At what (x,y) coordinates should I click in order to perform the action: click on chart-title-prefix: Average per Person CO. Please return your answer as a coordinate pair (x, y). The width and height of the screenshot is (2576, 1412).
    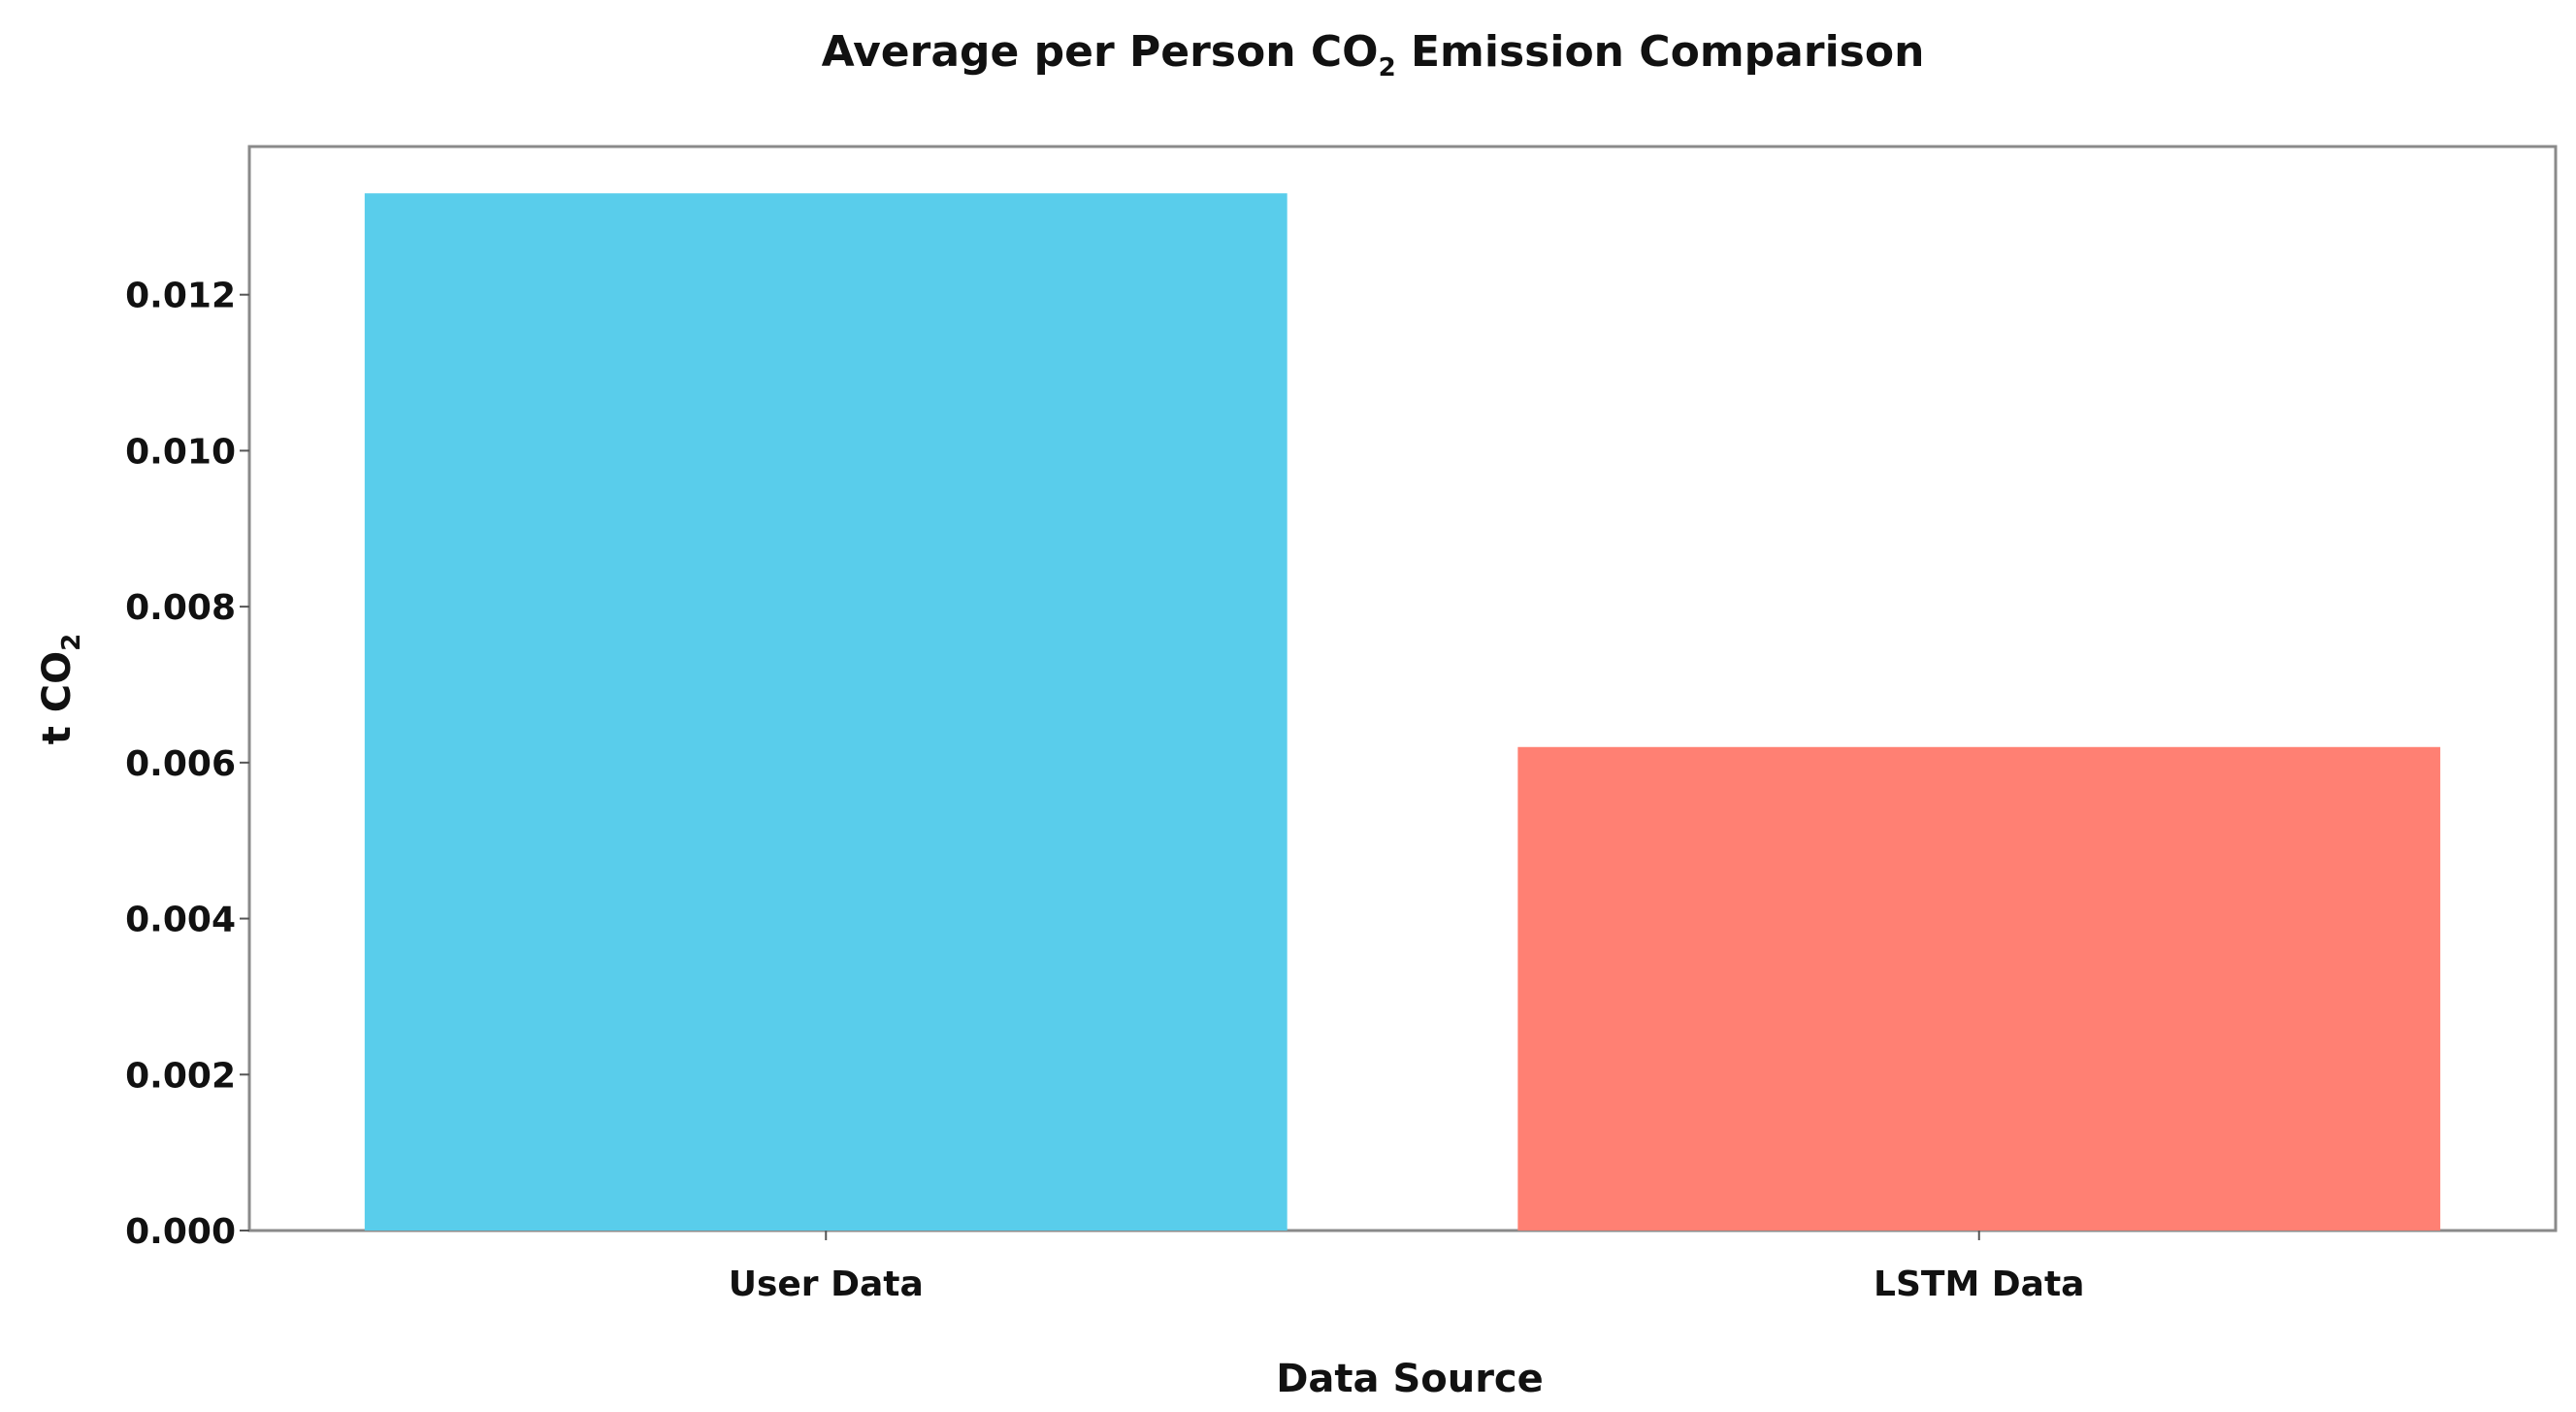
    Looking at the image, I should click on (1100, 52).